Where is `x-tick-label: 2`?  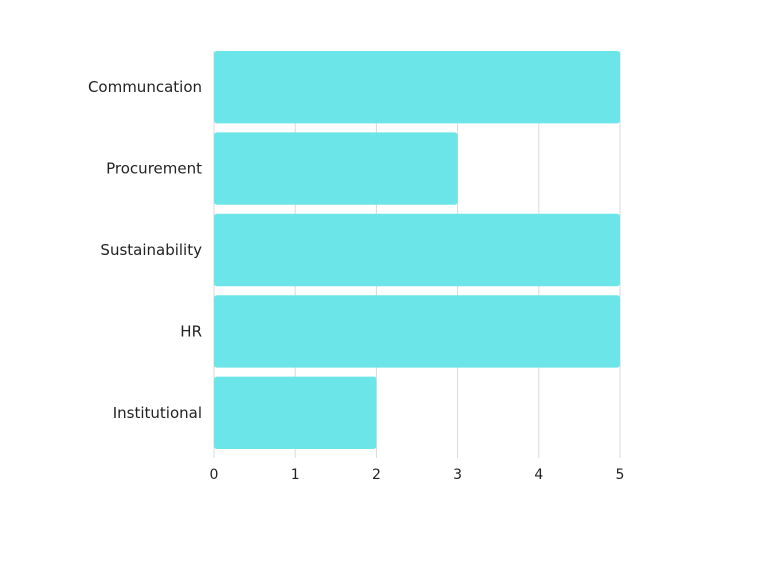
x-tick-label: 2 is located at coordinates (376, 475).